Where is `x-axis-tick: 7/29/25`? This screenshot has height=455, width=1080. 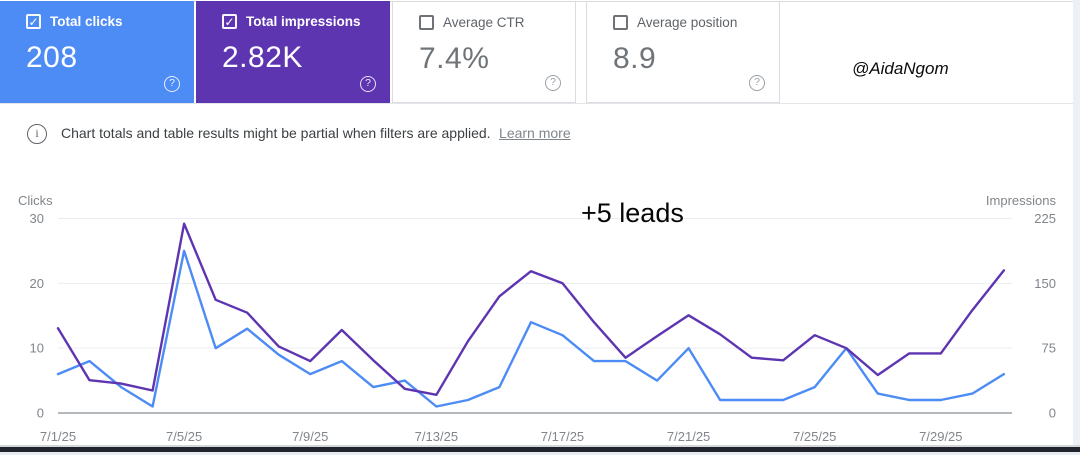 x-axis-tick: 7/29/25 is located at coordinates (940, 436).